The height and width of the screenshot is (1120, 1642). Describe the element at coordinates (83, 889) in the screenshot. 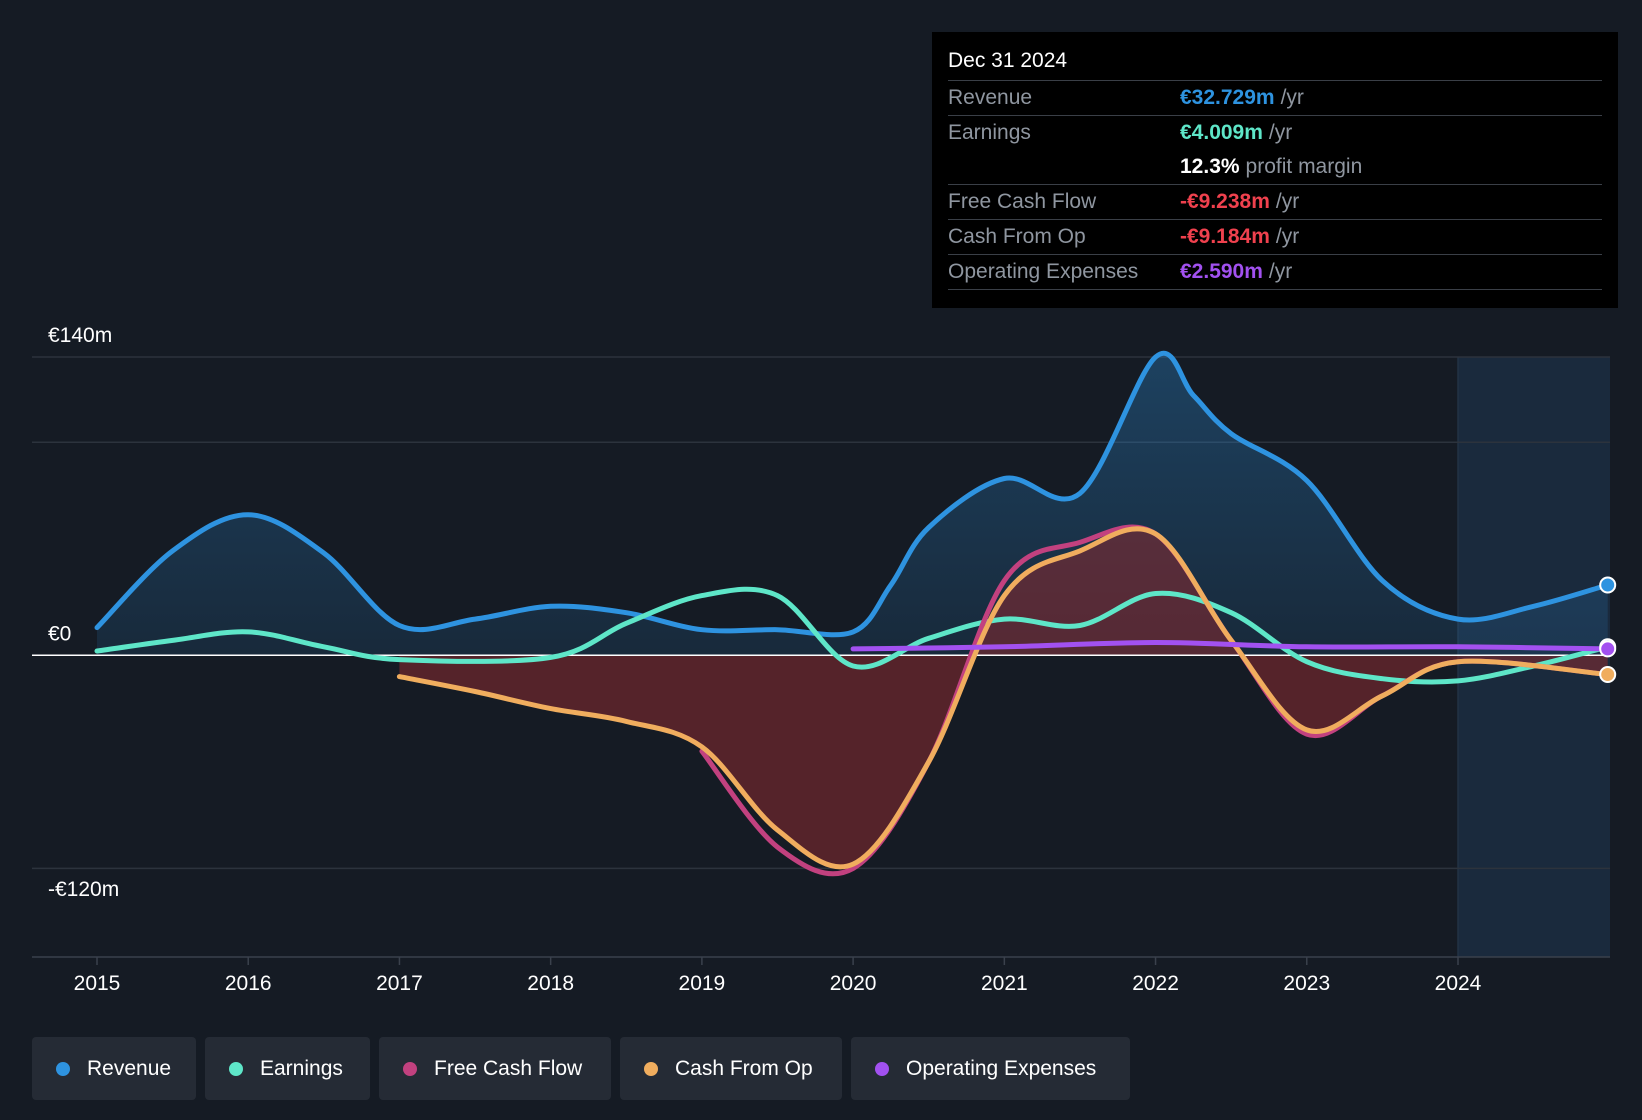

I see `y-tick-label: -€120m` at that location.